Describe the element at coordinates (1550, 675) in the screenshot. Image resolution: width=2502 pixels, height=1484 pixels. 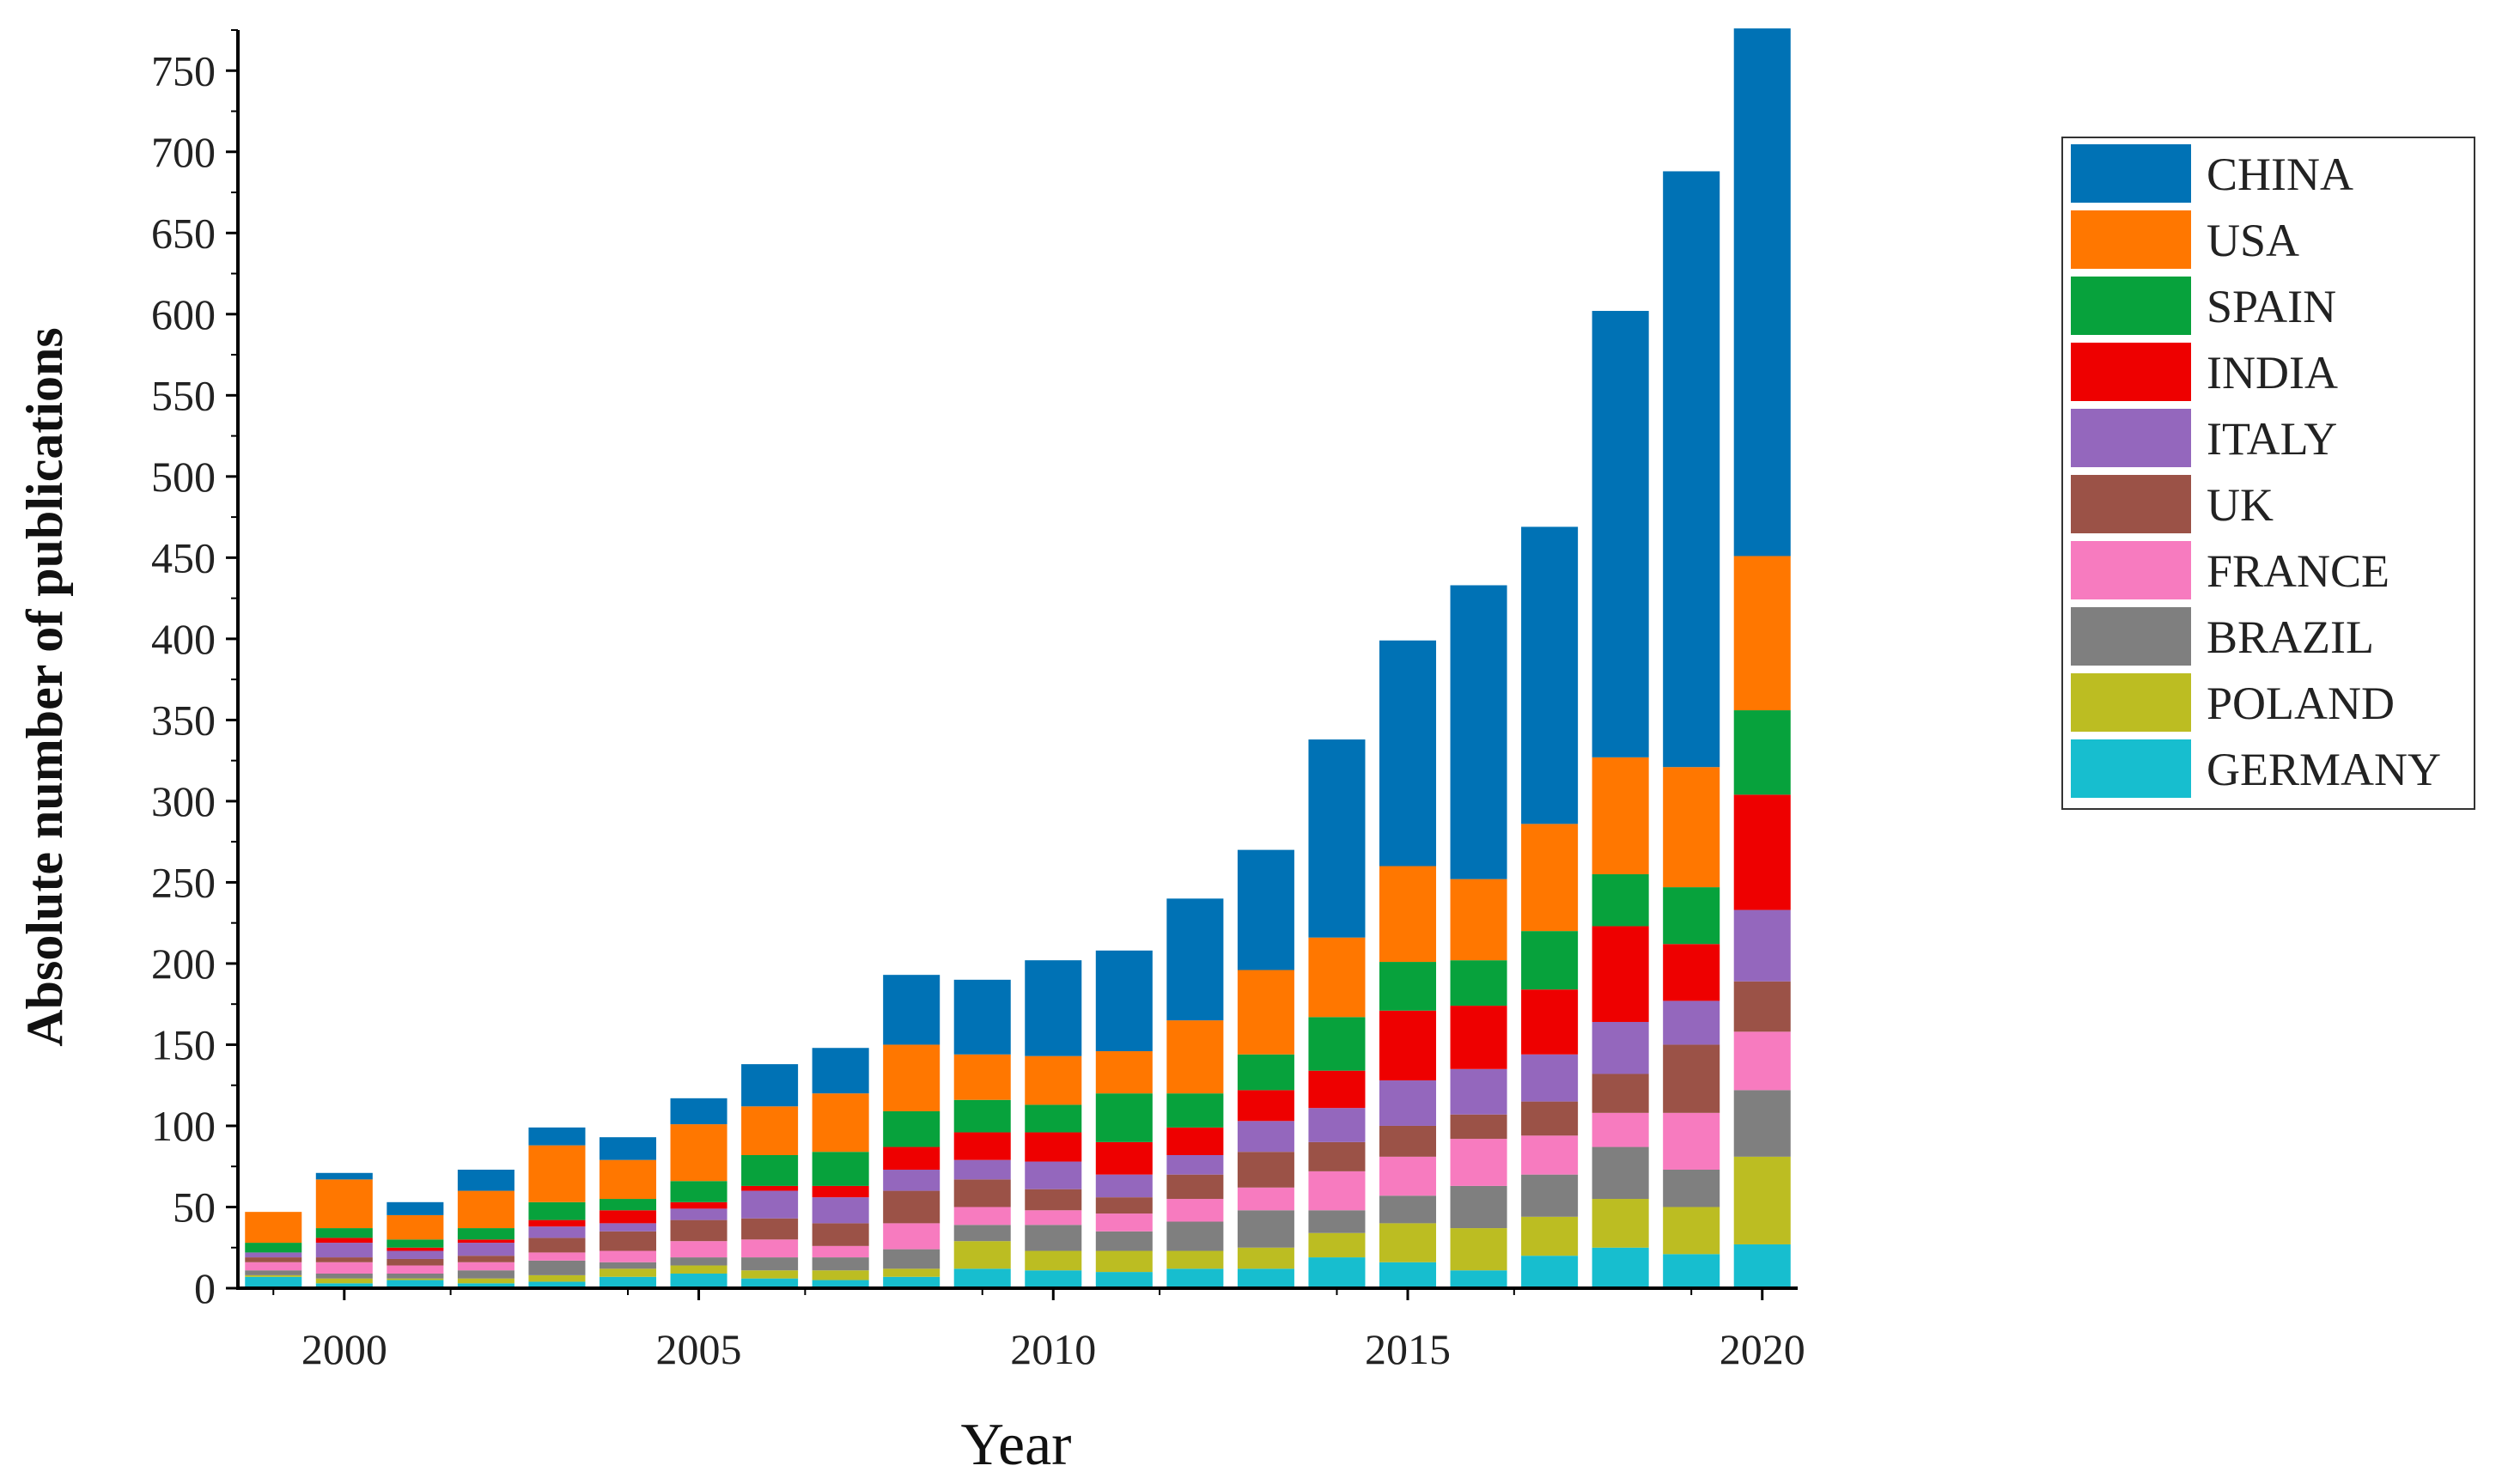
I see `bar-2017-china` at that location.